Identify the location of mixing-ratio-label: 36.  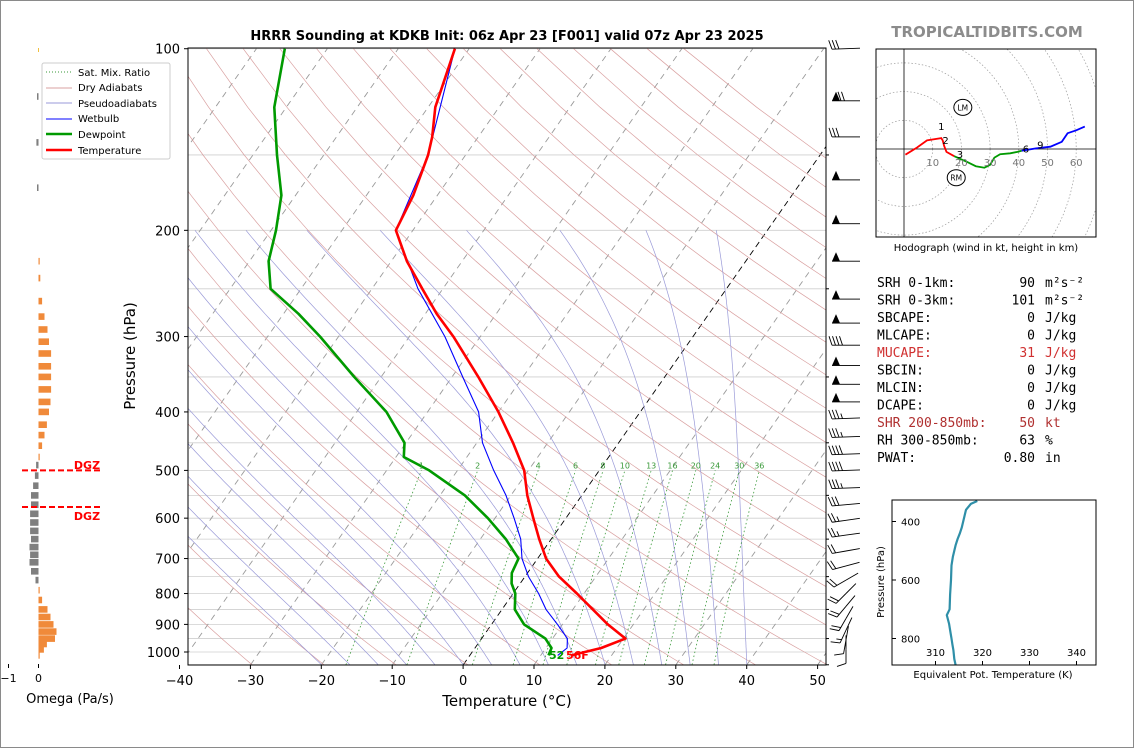
(759, 465).